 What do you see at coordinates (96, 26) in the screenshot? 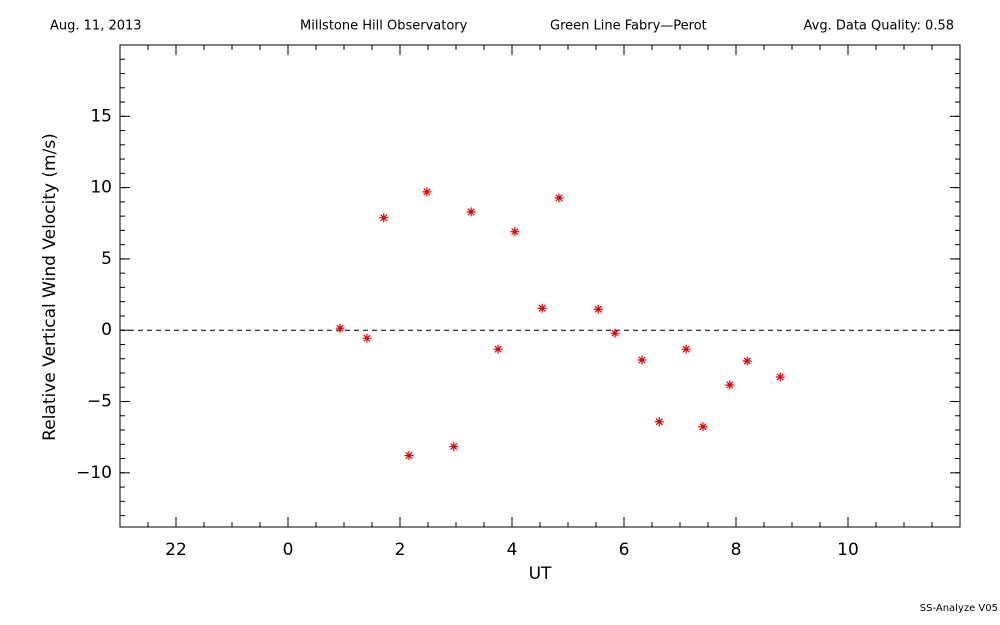
I see `header-date: Aug. 11, 2013` at bounding box center [96, 26].